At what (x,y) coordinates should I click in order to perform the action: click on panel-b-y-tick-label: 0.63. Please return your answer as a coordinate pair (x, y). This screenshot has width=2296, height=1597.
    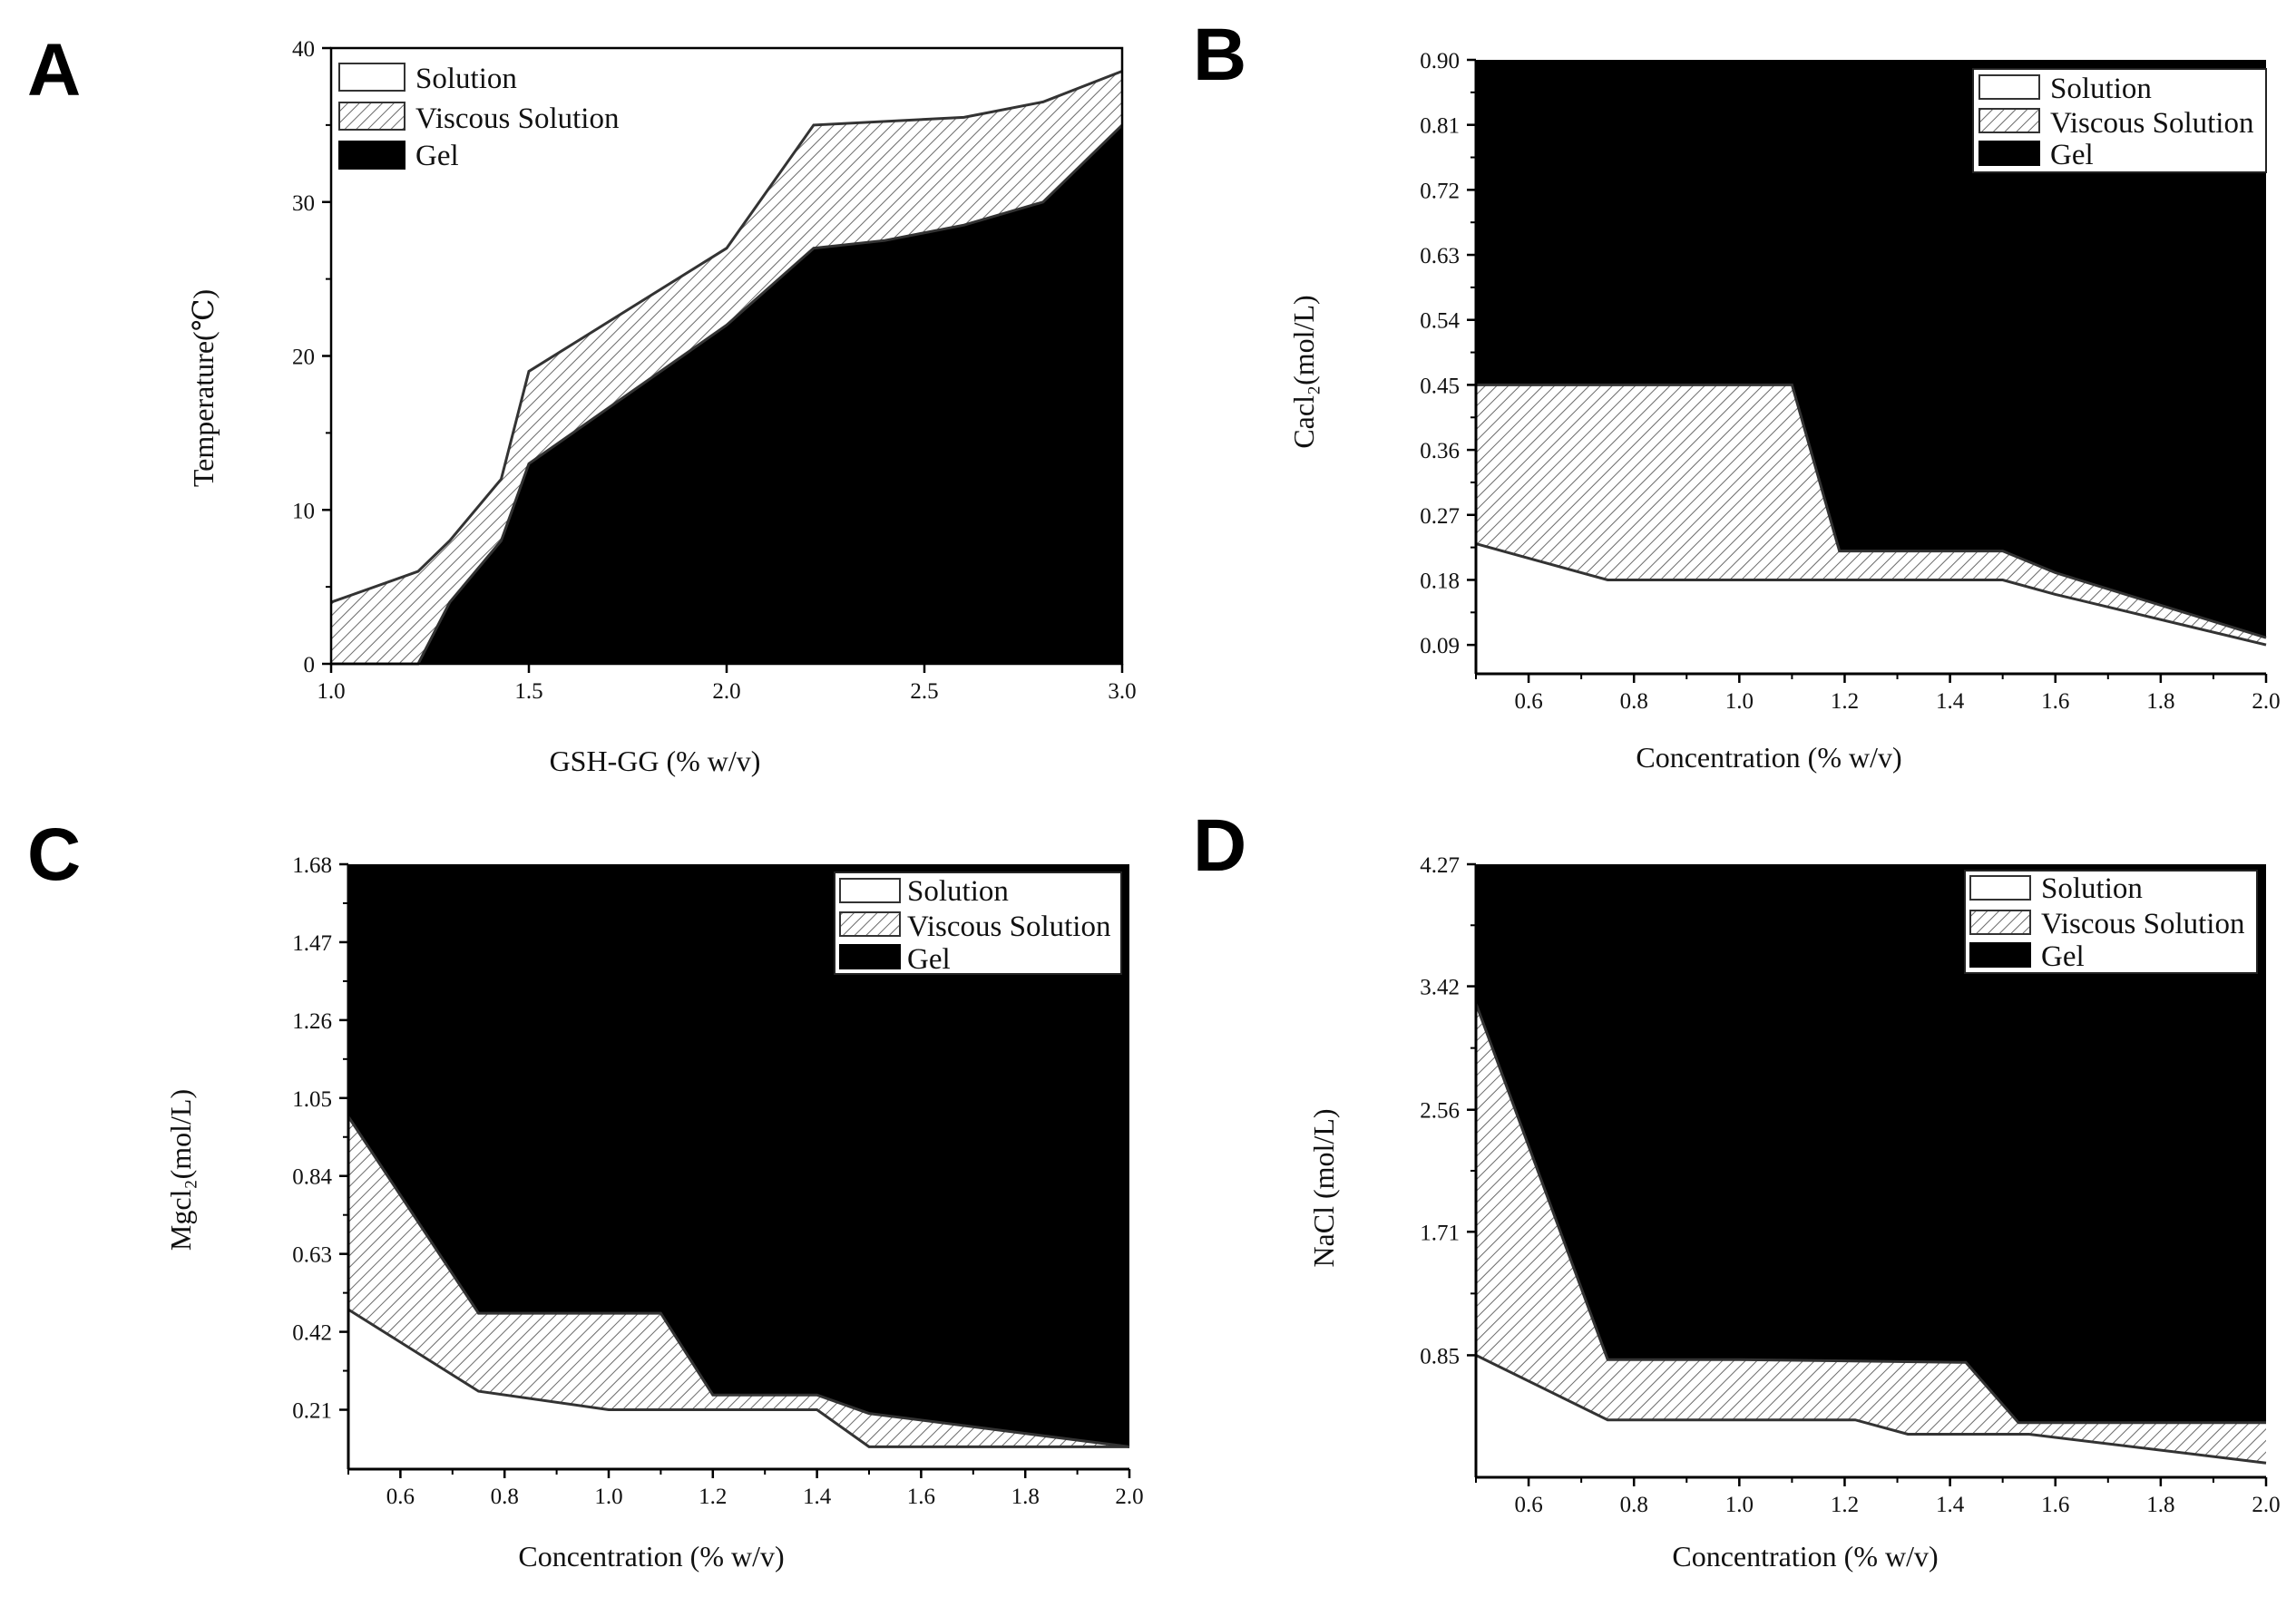
    Looking at the image, I should click on (1440, 256).